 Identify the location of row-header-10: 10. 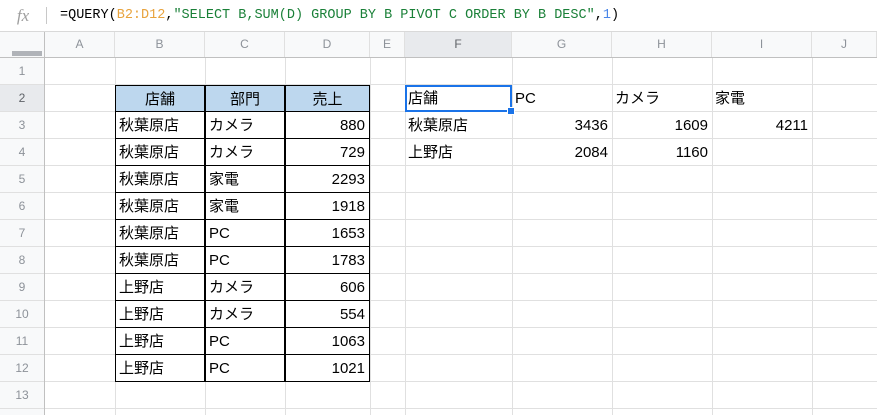
(22, 314).